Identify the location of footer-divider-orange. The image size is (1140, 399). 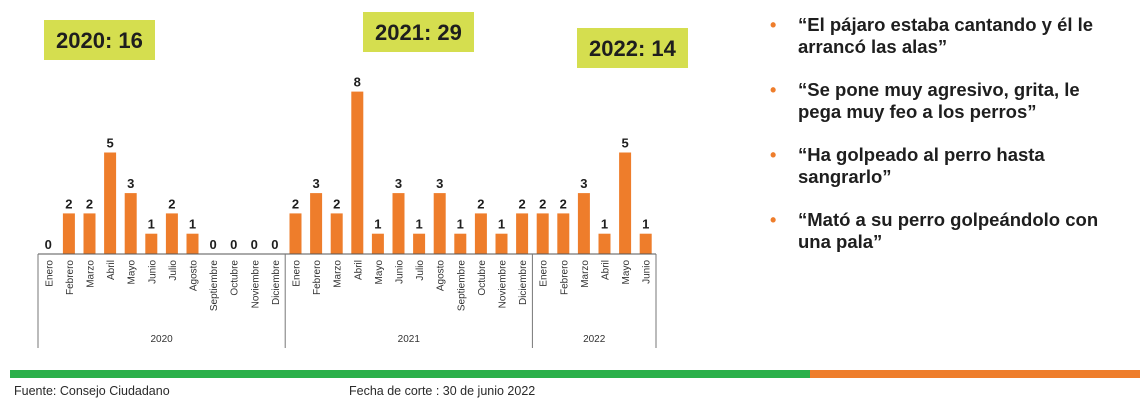
(975, 374).